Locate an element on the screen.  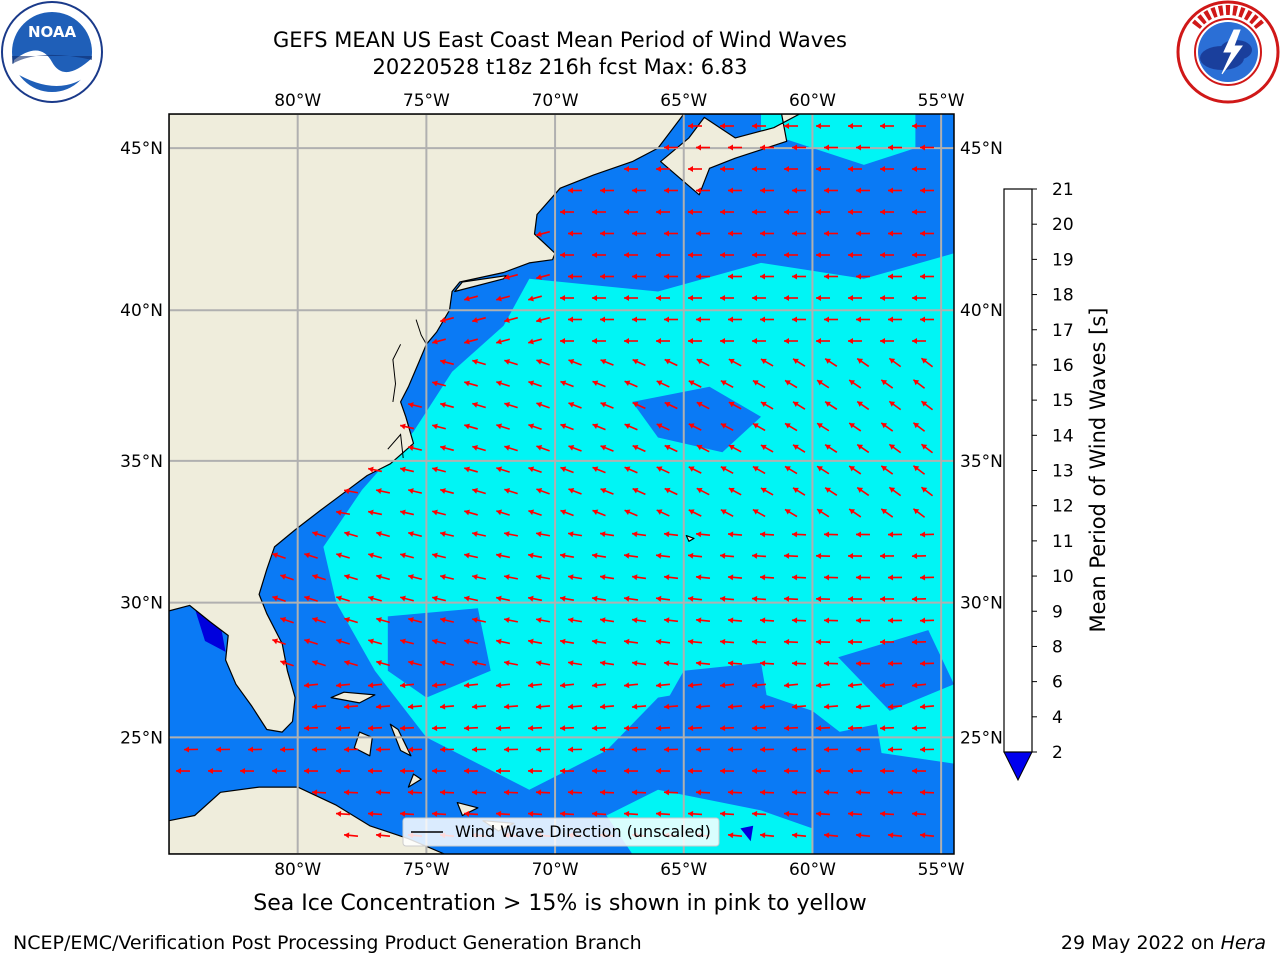
colorbar-tick-label: 8 is located at coordinates (1057, 647).